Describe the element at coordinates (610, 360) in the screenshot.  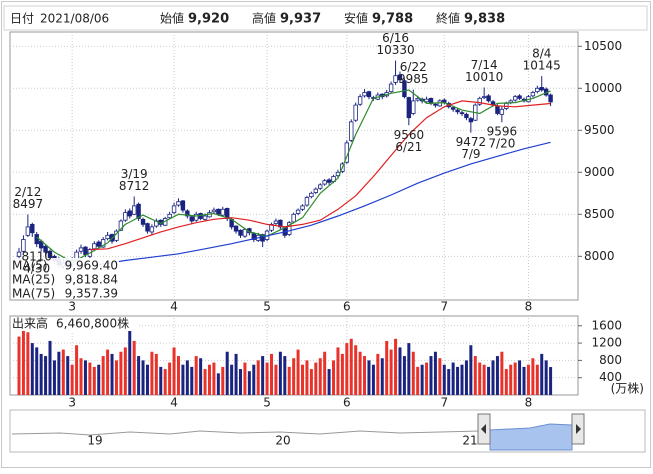
I see `y-tick-label: 800` at that location.